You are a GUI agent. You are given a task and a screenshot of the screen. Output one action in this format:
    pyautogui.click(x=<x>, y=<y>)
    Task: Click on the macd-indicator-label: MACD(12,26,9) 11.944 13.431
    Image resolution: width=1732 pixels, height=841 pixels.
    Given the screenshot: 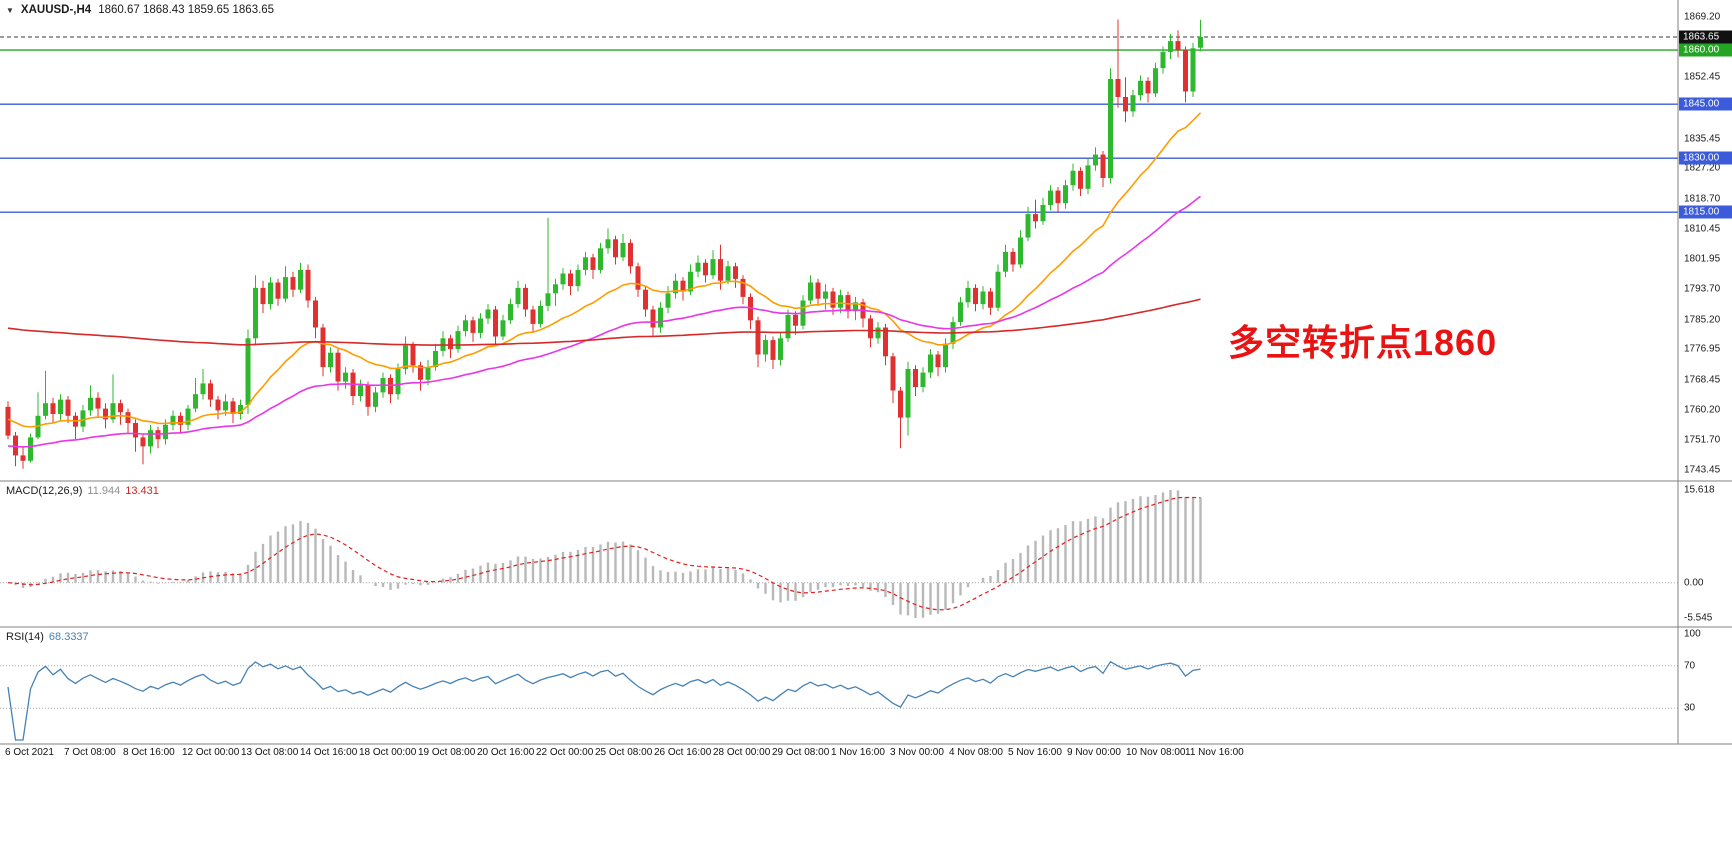 What is the action you would take?
    pyautogui.click(x=82, y=491)
    